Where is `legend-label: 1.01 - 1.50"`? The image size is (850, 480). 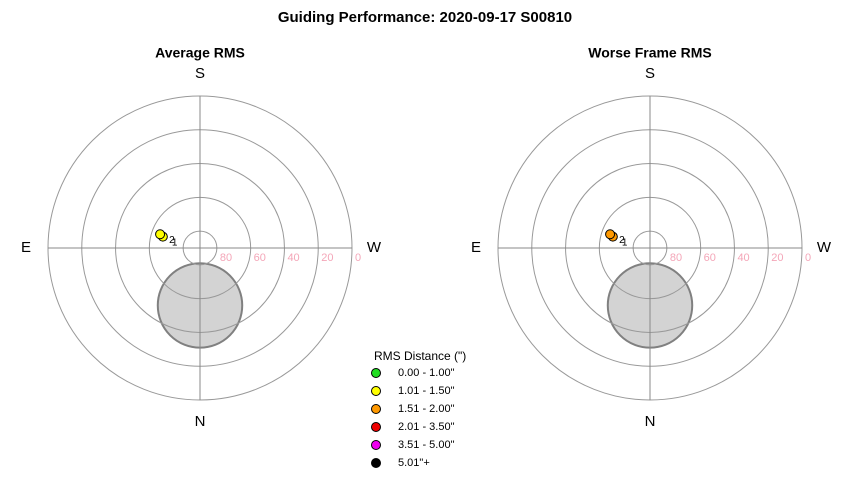 legend-label: 1.01 - 1.50" is located at coordinates (426, 391).